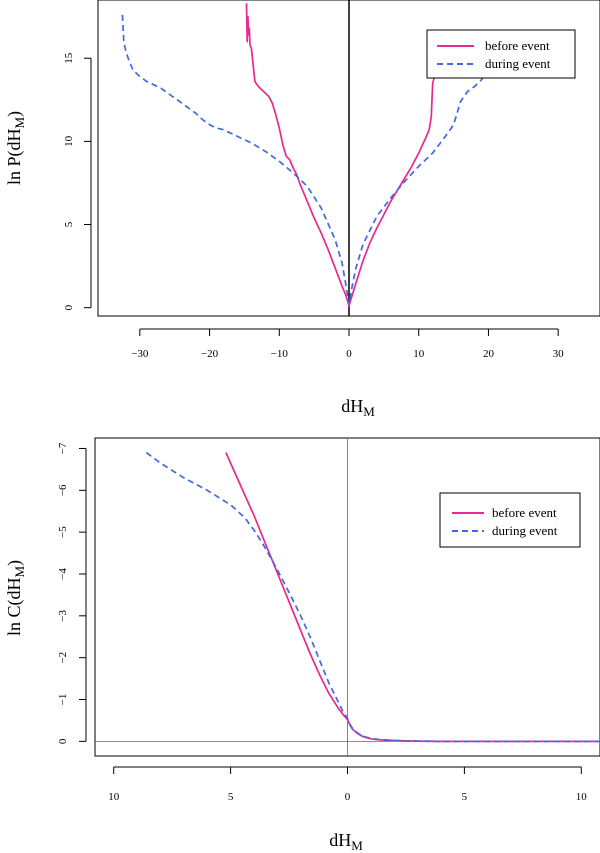  Describe the element at coordinates (63, 700) in the screenshot. I see `y-tick-label: −1` at that location.